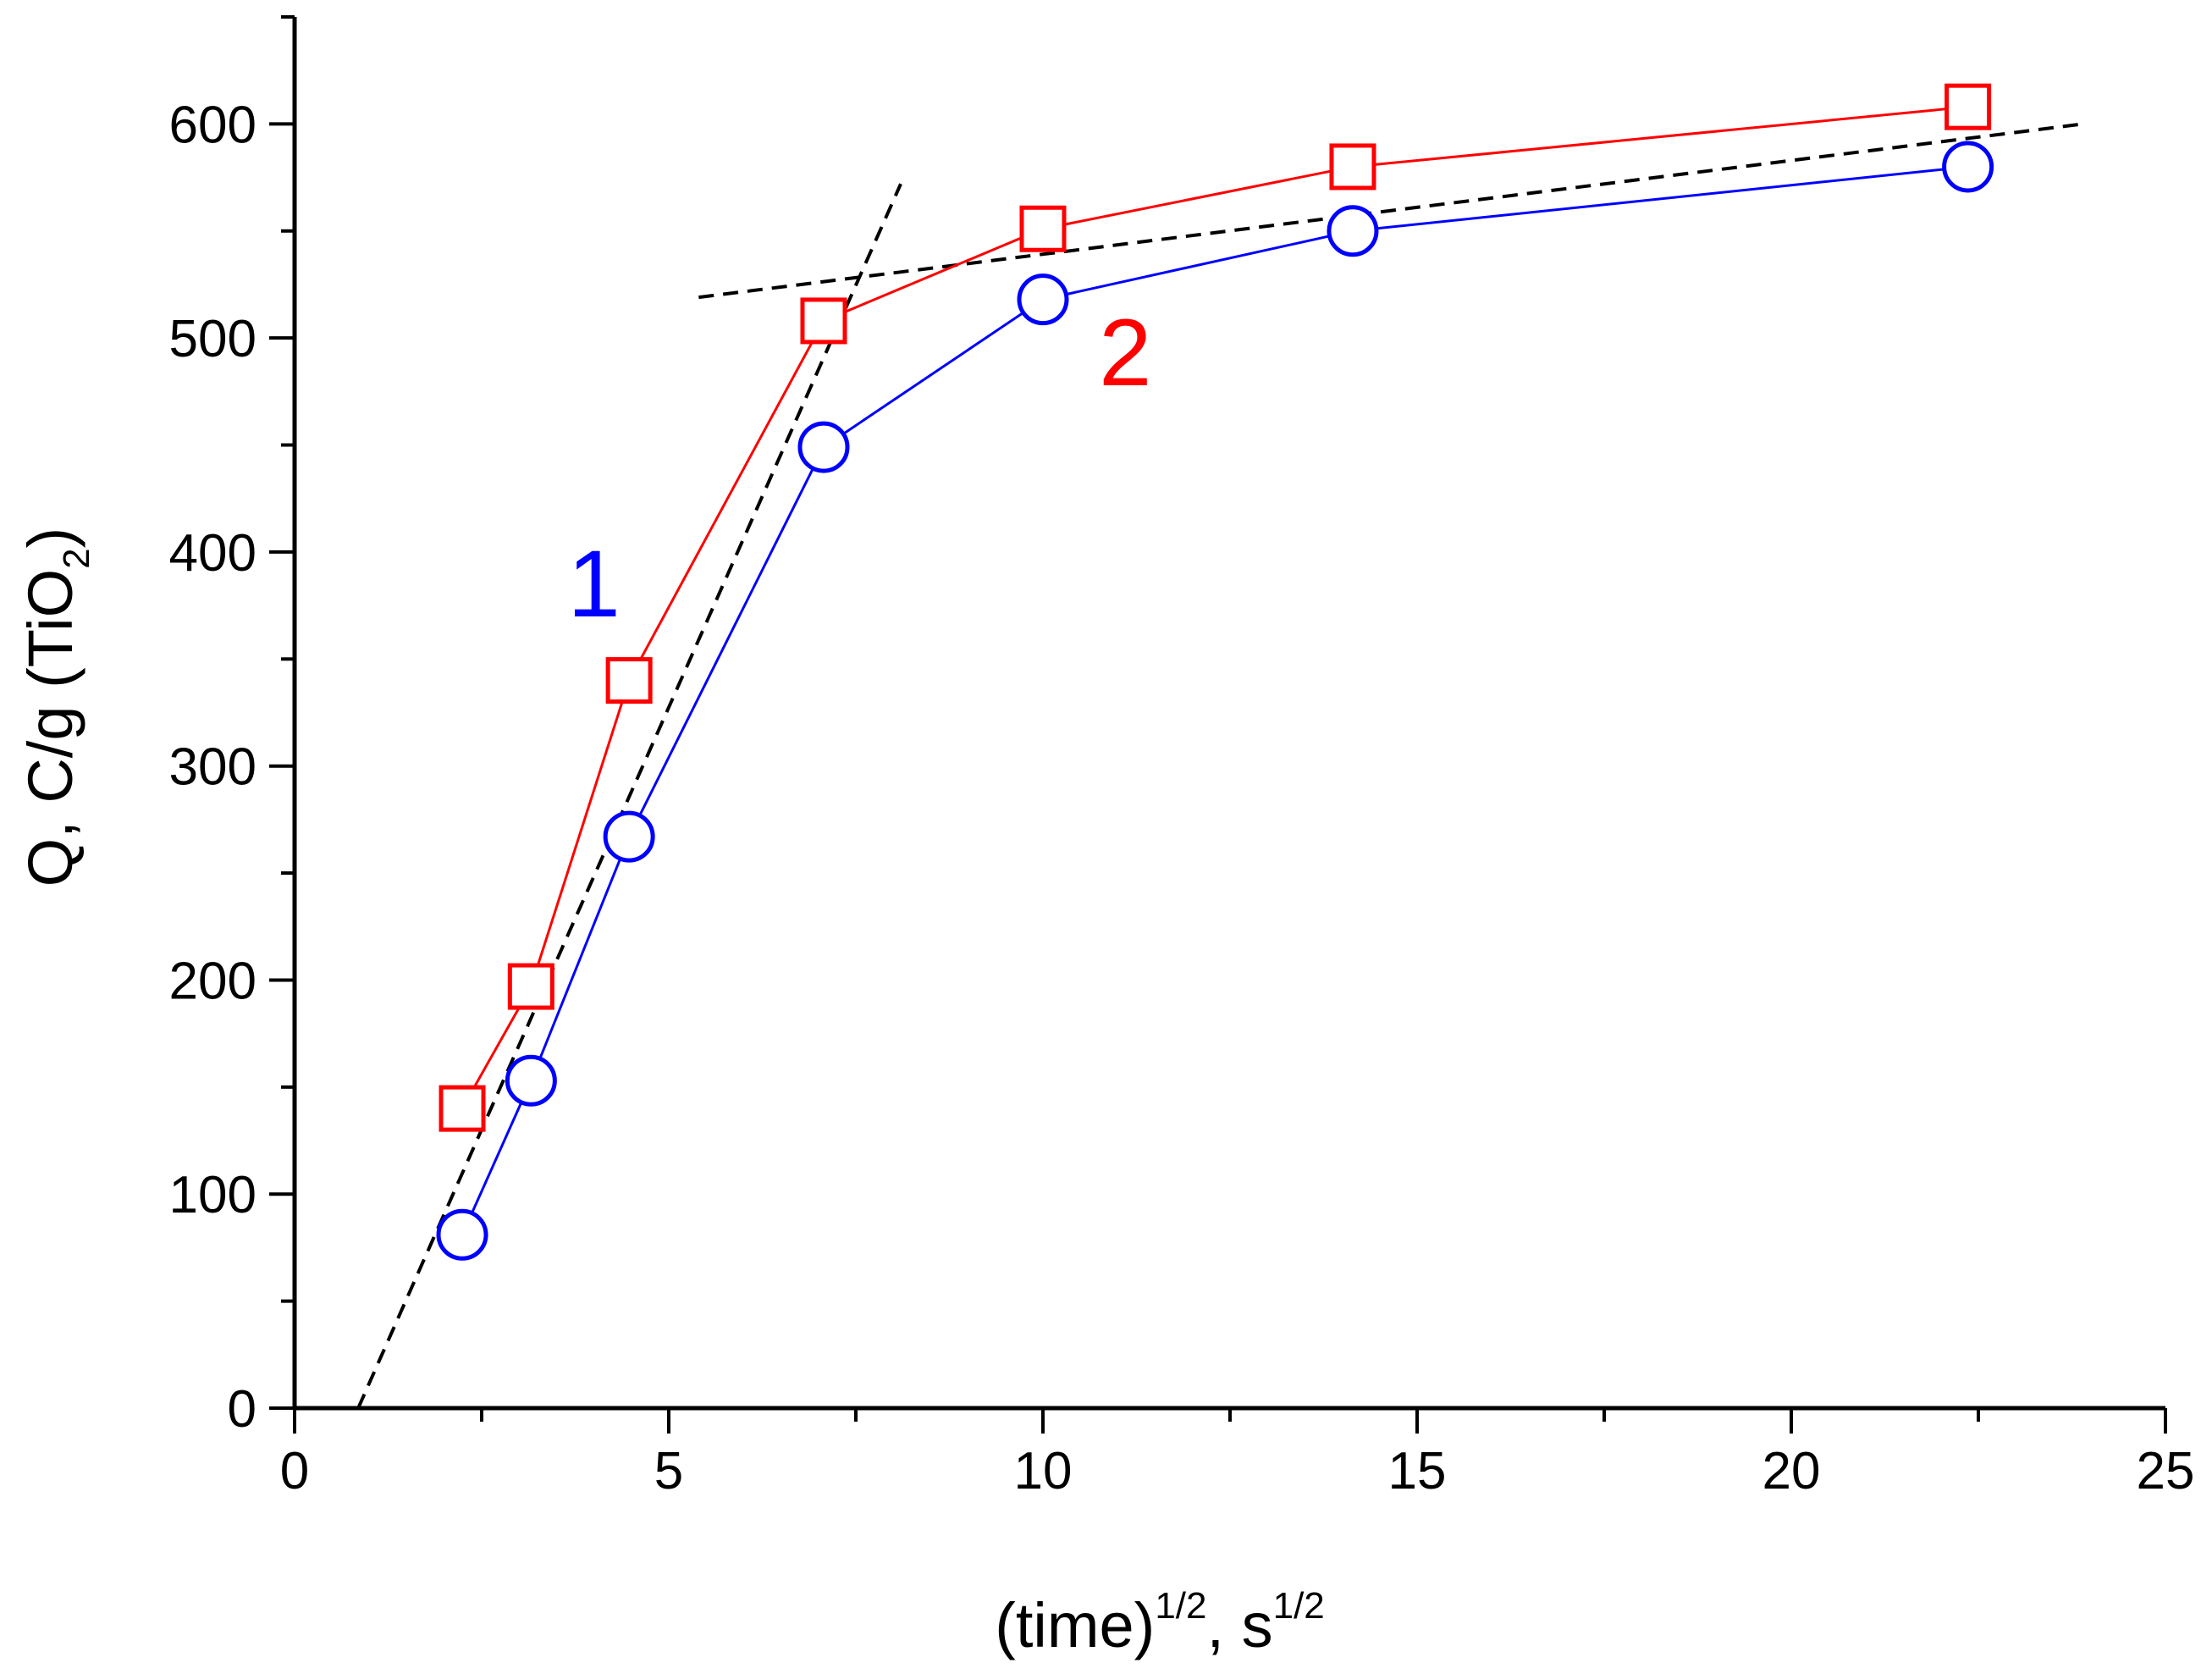 The width and height of the screenshot is (2212, 1674). What do you see at coordinates (213, 553) in the screenshot?
I see `y-tick-label: 400` at bounding box center [213, 553].